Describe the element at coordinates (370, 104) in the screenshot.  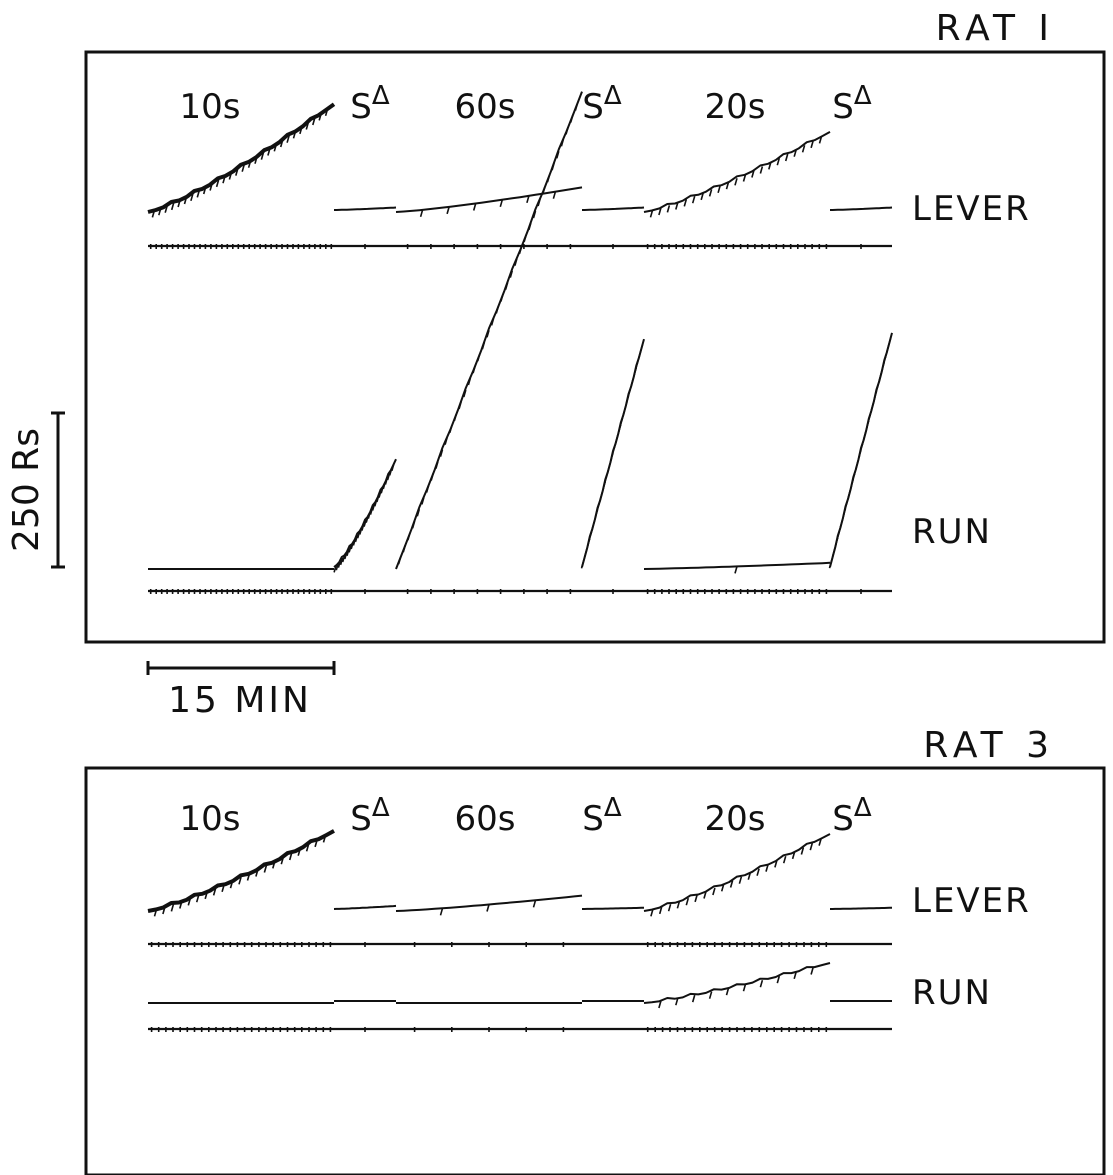
I see `component-label-2: SΔ` at that location.